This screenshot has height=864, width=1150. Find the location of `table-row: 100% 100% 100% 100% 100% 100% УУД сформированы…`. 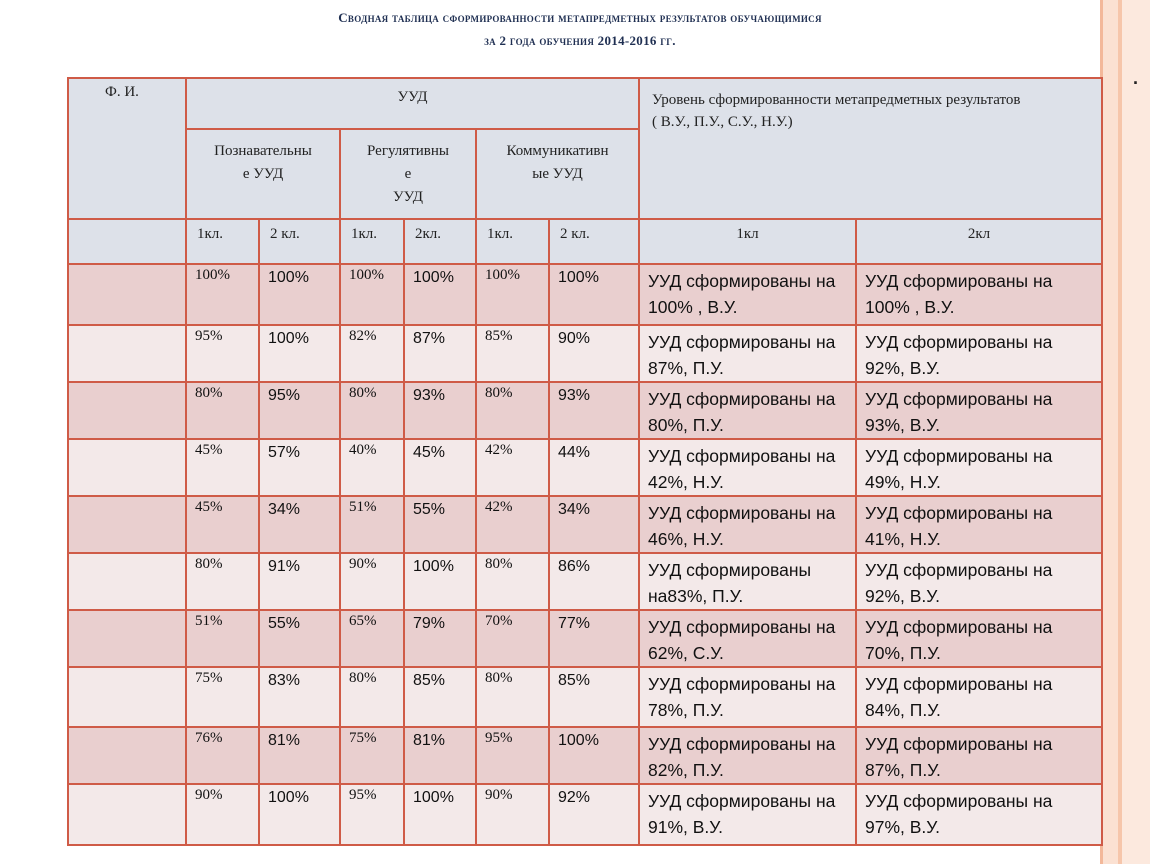

table-row: 100% 100% 100% 100% 100% 100% УУД сформированы… is located at coordinates (585, 294).